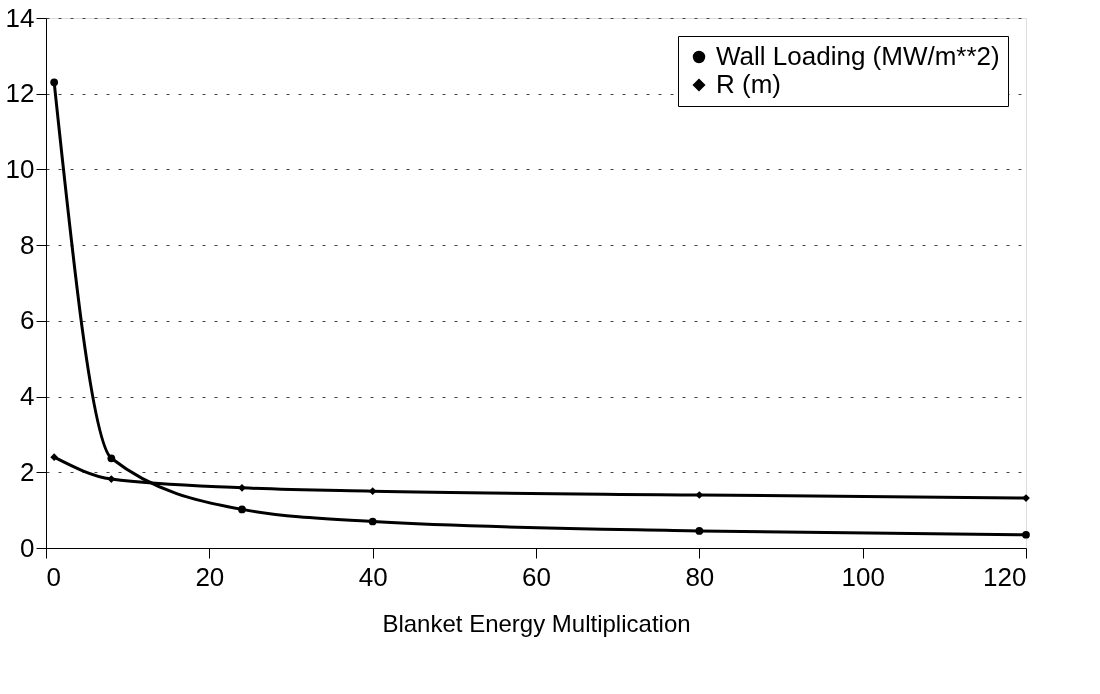 This screenshot has height=694, width=1100. I want to click on y-tick-label: 10, so click(20, 168).